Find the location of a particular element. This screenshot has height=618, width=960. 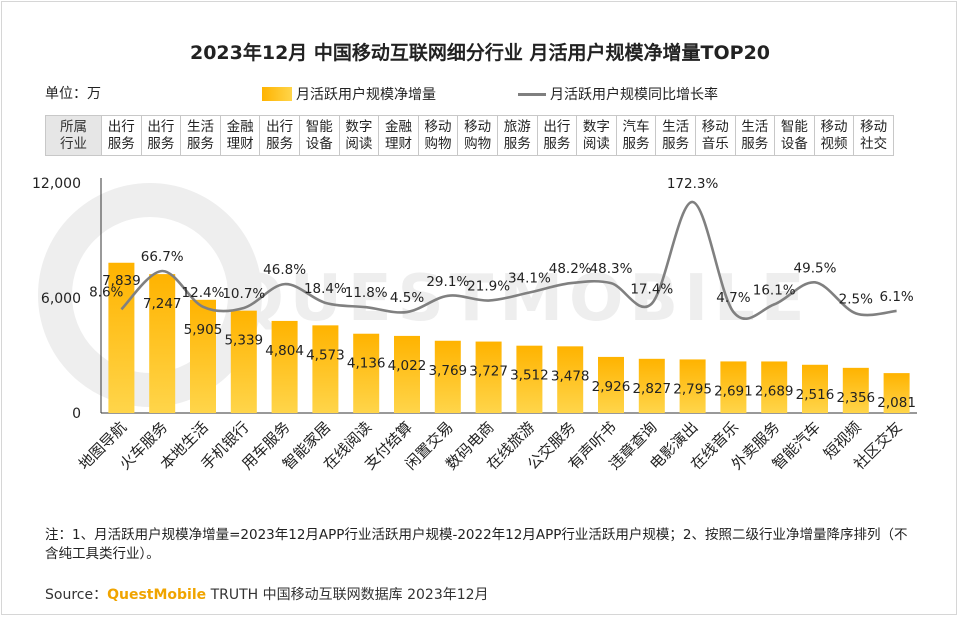

bar-value-label: 4,136 is located at coordinates (366, 364).